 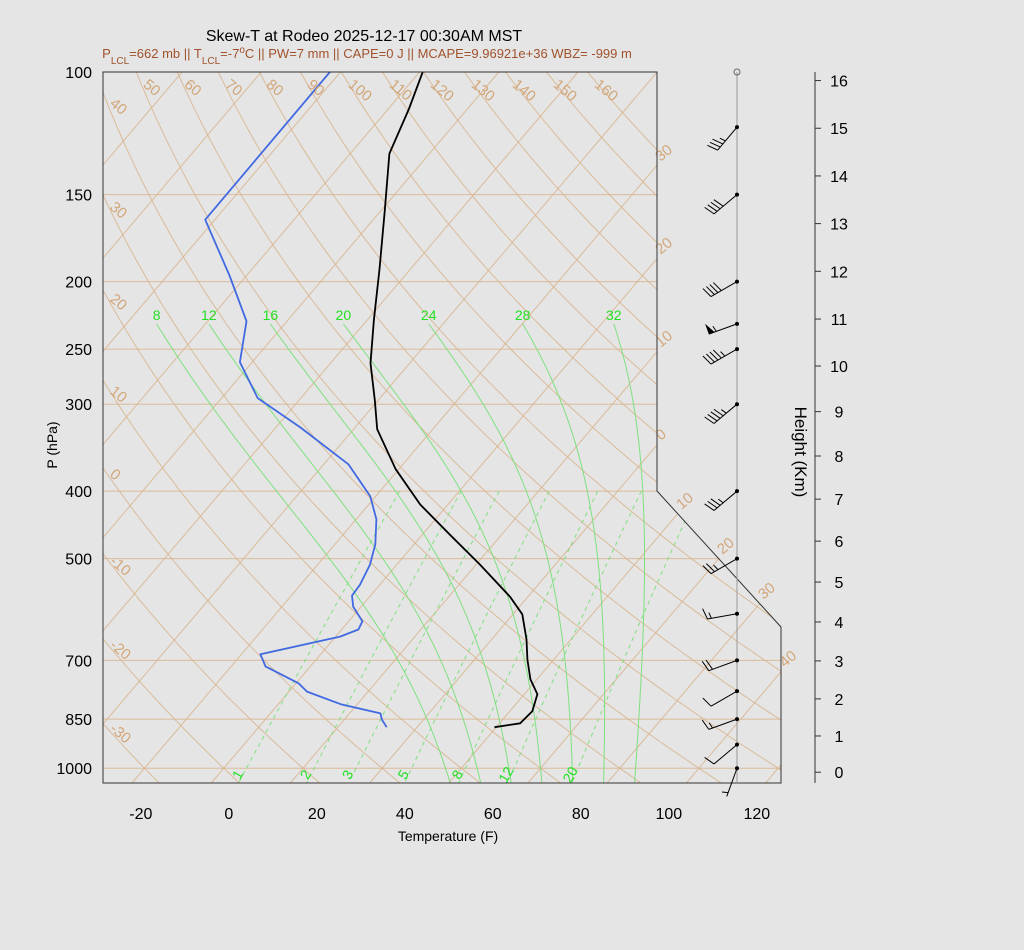 What do you see at coordinates (839, 367) in the screenshot?
I see `y2-tick-label: 10` at bounding box center [839, 367].